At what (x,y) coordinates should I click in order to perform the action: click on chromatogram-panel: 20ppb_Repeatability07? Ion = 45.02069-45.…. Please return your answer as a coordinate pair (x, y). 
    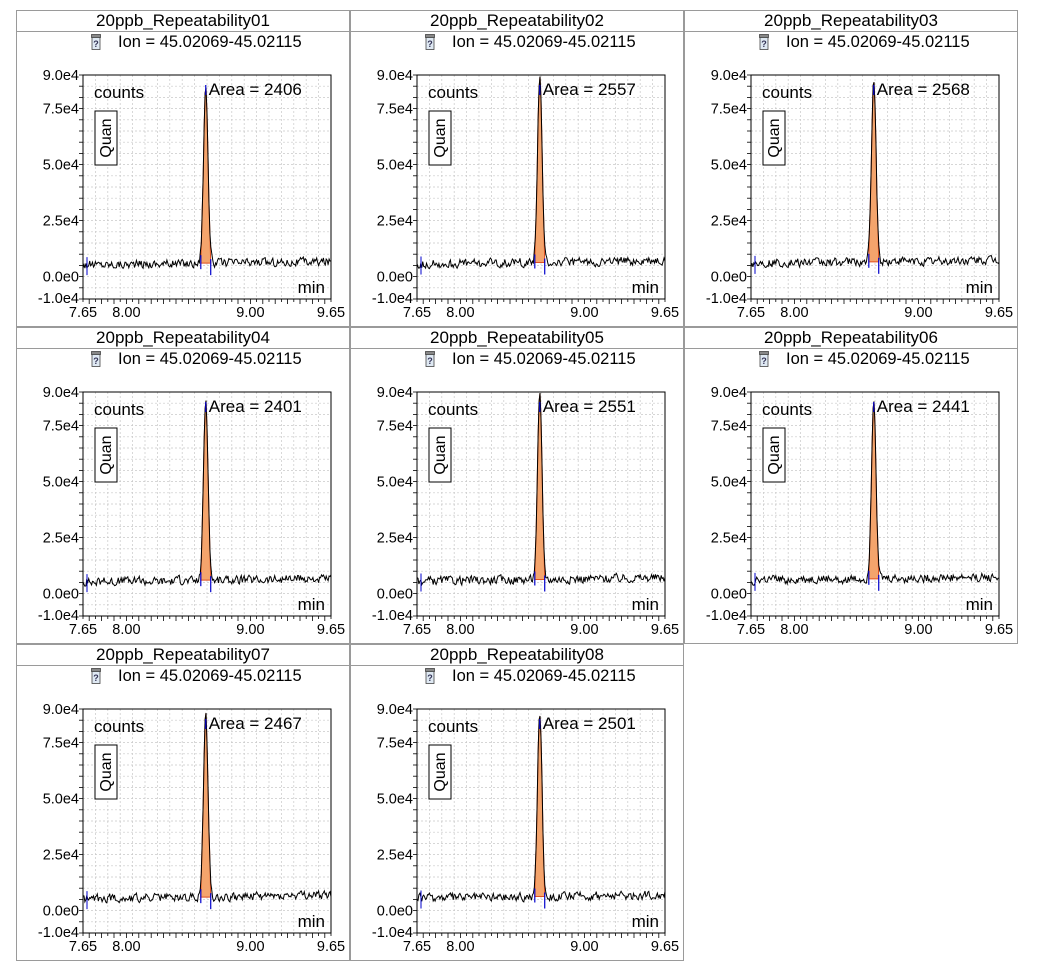
    Looking at the image, I should click on (183, 802).